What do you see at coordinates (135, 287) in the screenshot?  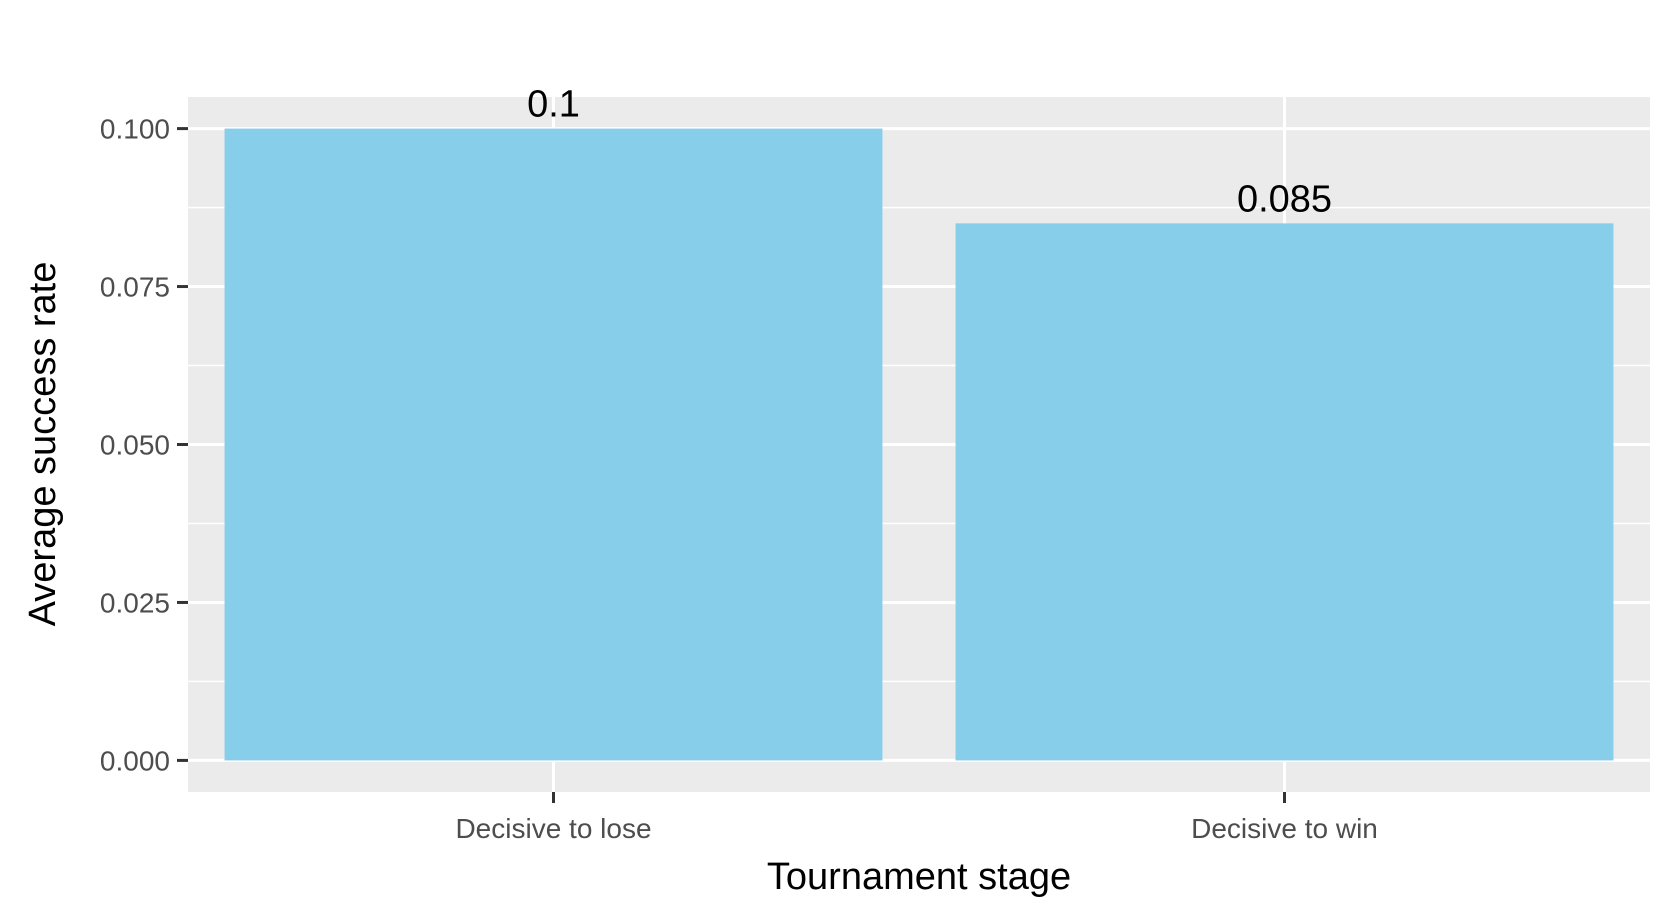 I see `y-tick-label: 0.075` at bounding box center [135, 287].